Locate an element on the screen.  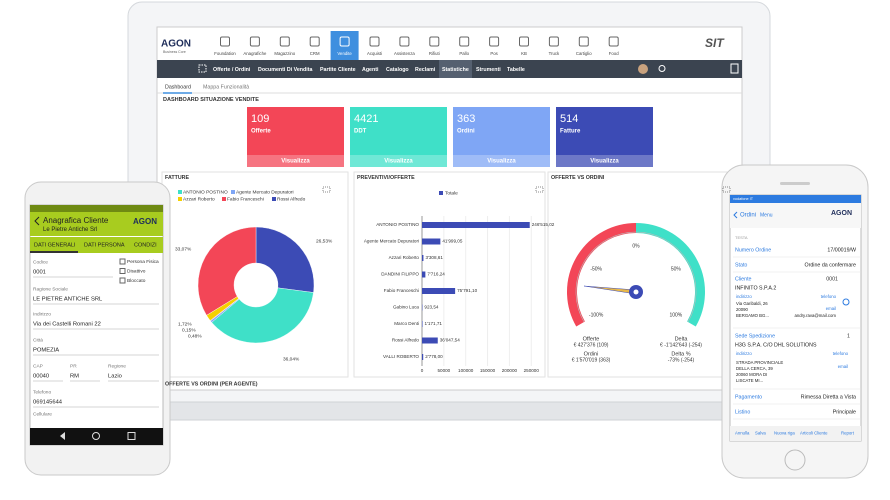
nav-recent is located at coordinates (131, 436).